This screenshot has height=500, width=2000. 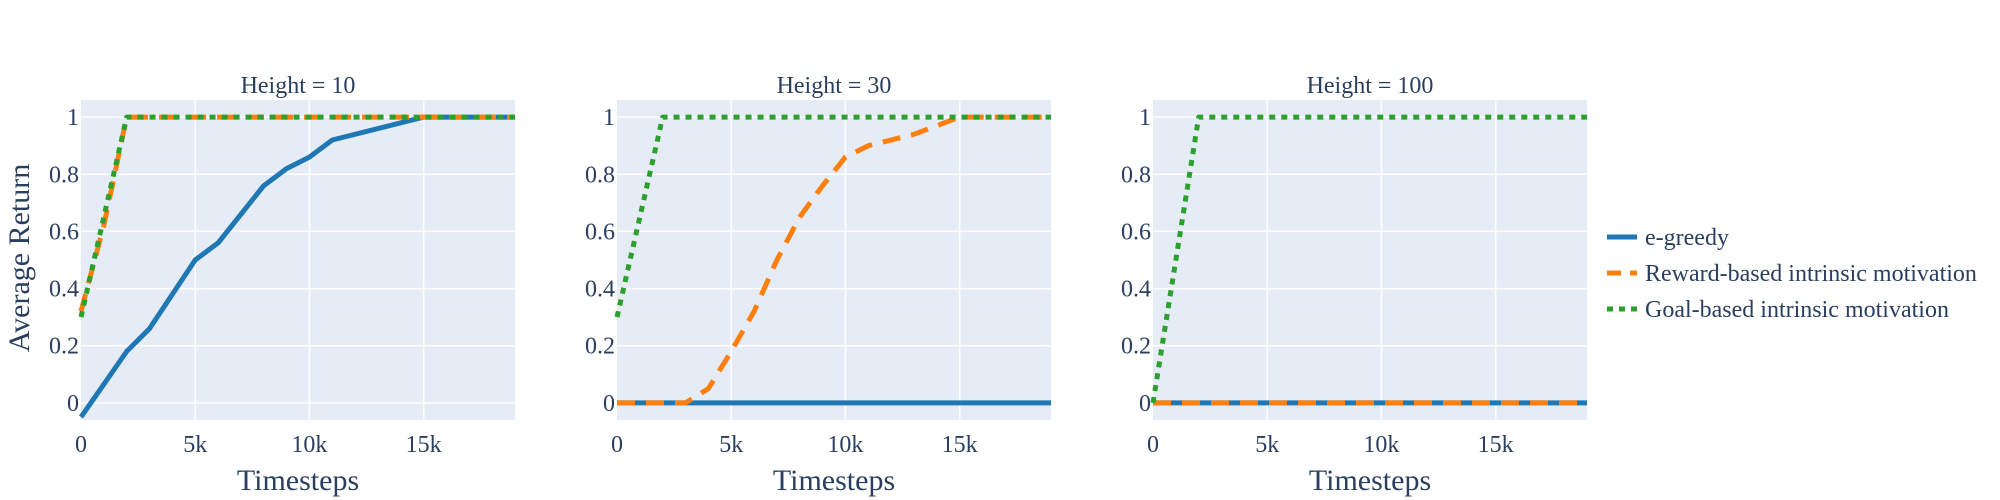 What do you see at coordinates (1811, 274) in the screenshot?
I see `legend-label: Reward-based intrinsic motivation` at bounding box center [1811, 274].